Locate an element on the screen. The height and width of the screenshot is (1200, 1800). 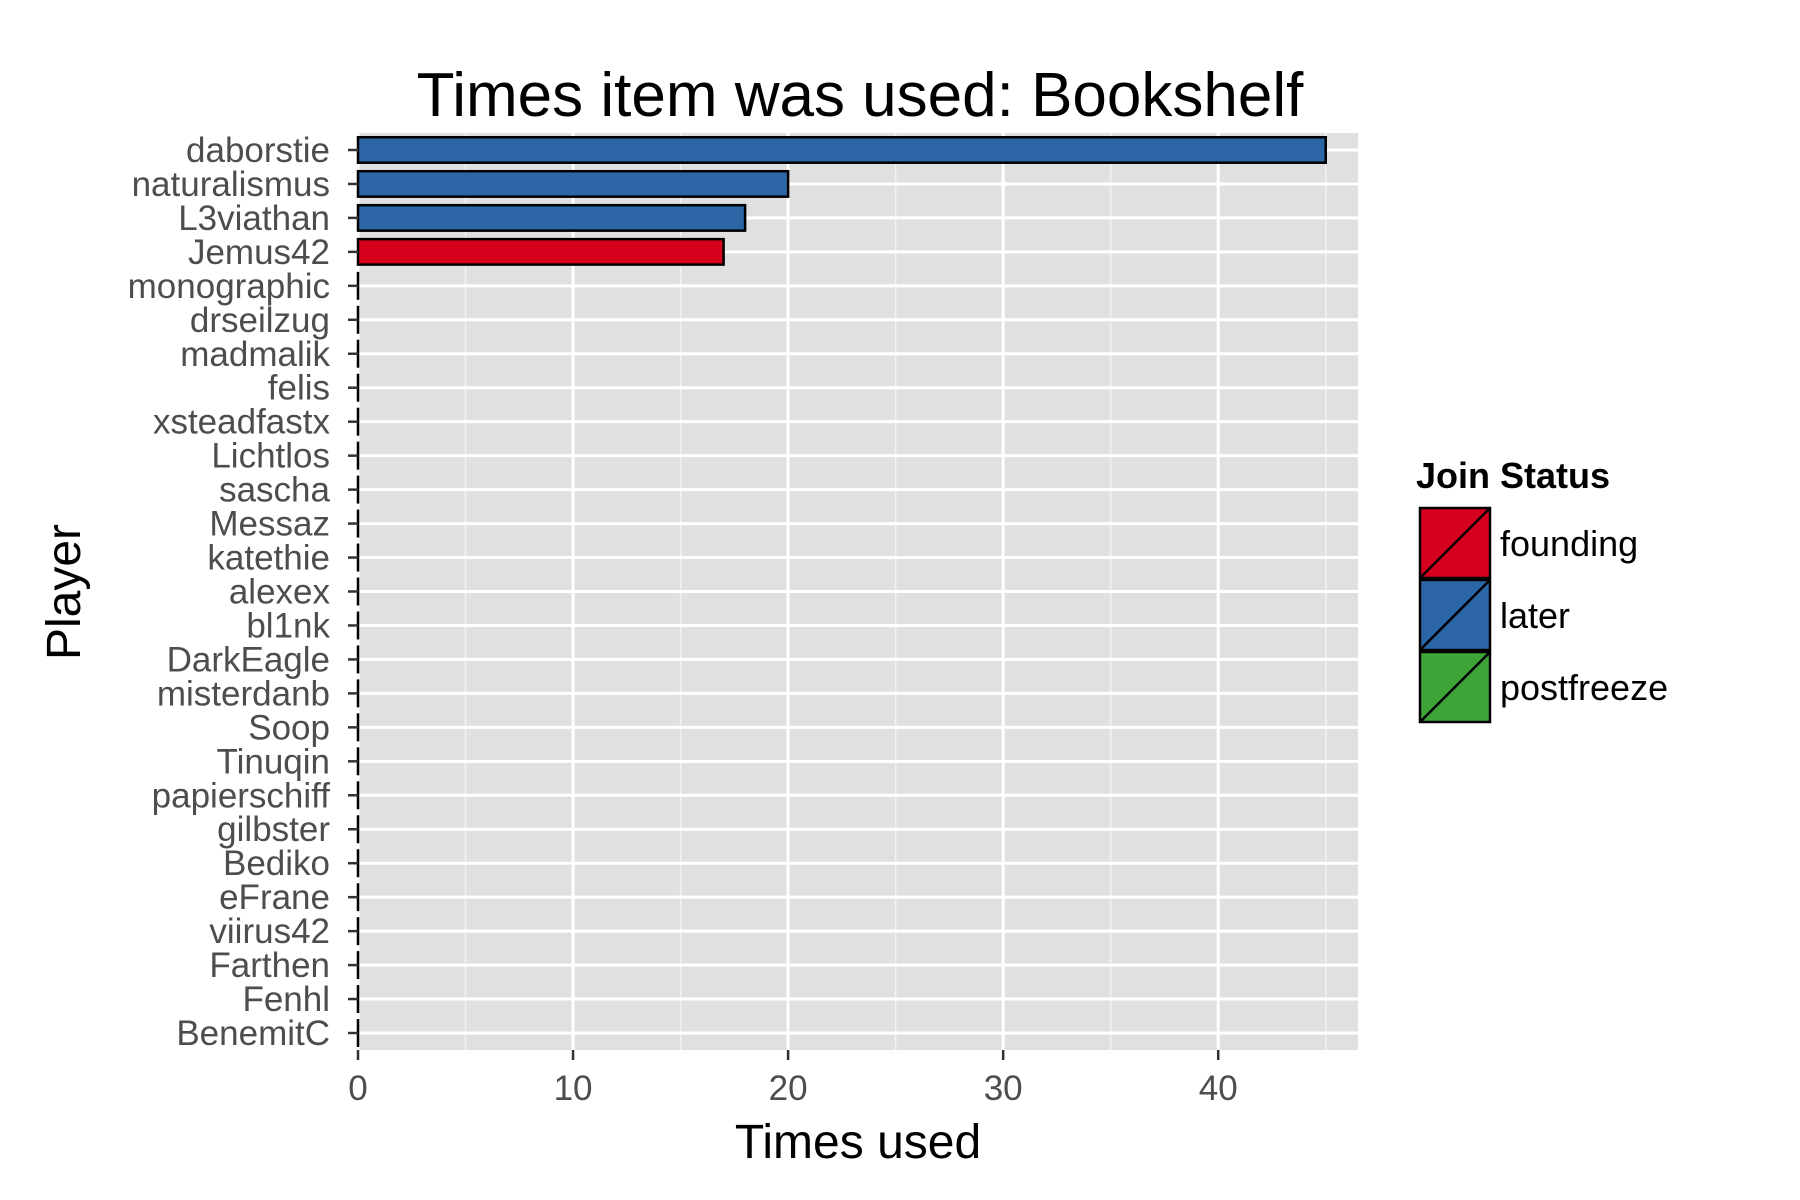
y-tick-label: viirus42 is located at coordinates (269, 931).